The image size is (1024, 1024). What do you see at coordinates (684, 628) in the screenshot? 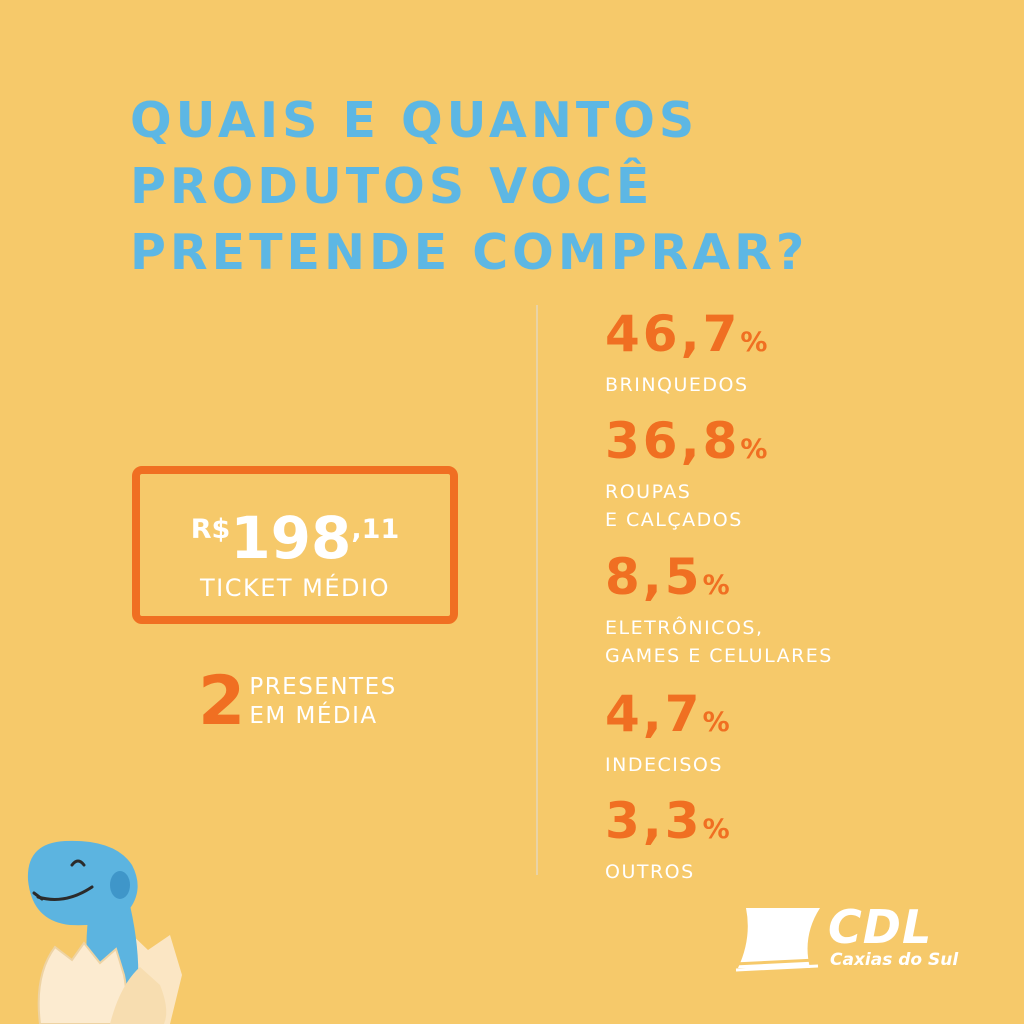
I see `stat-label-line: ELETRÔNICOS,` at bounding box center [684, 628].